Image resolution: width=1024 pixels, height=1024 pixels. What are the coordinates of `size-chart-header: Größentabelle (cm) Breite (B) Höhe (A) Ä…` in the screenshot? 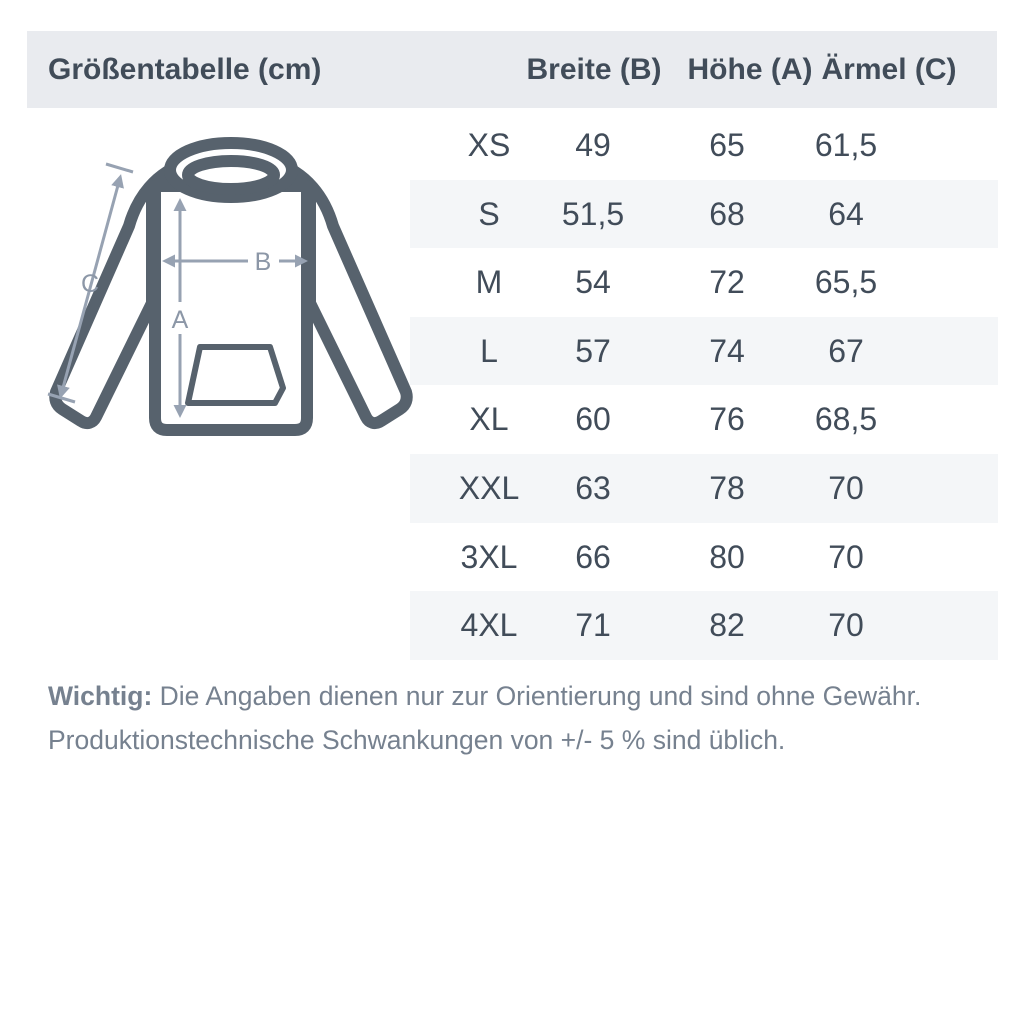 It's located at (512, 69).